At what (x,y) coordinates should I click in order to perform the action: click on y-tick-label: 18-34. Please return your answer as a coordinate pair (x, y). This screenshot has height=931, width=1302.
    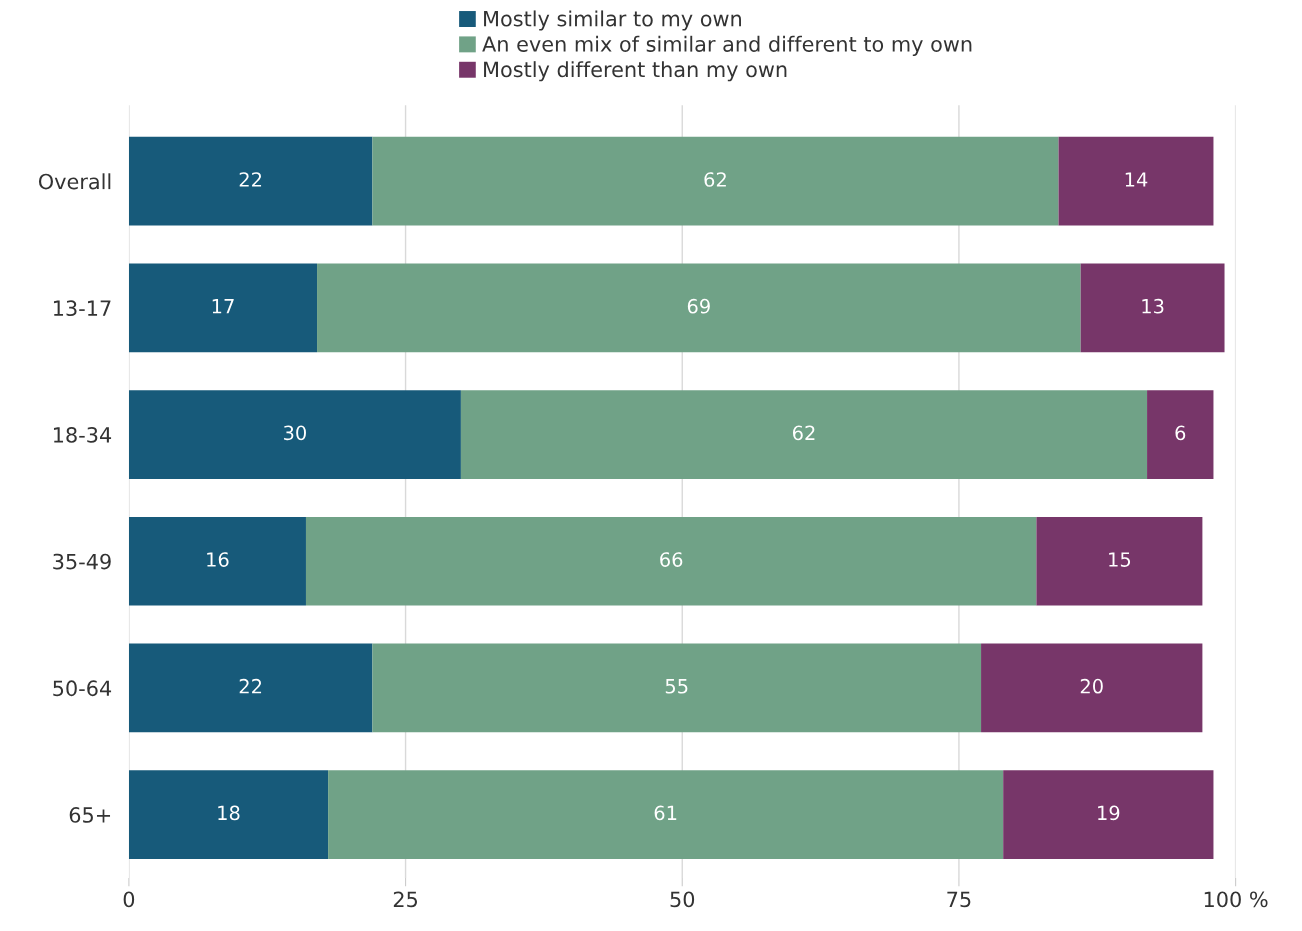
    Looking at the image, I should click on (82, 435).